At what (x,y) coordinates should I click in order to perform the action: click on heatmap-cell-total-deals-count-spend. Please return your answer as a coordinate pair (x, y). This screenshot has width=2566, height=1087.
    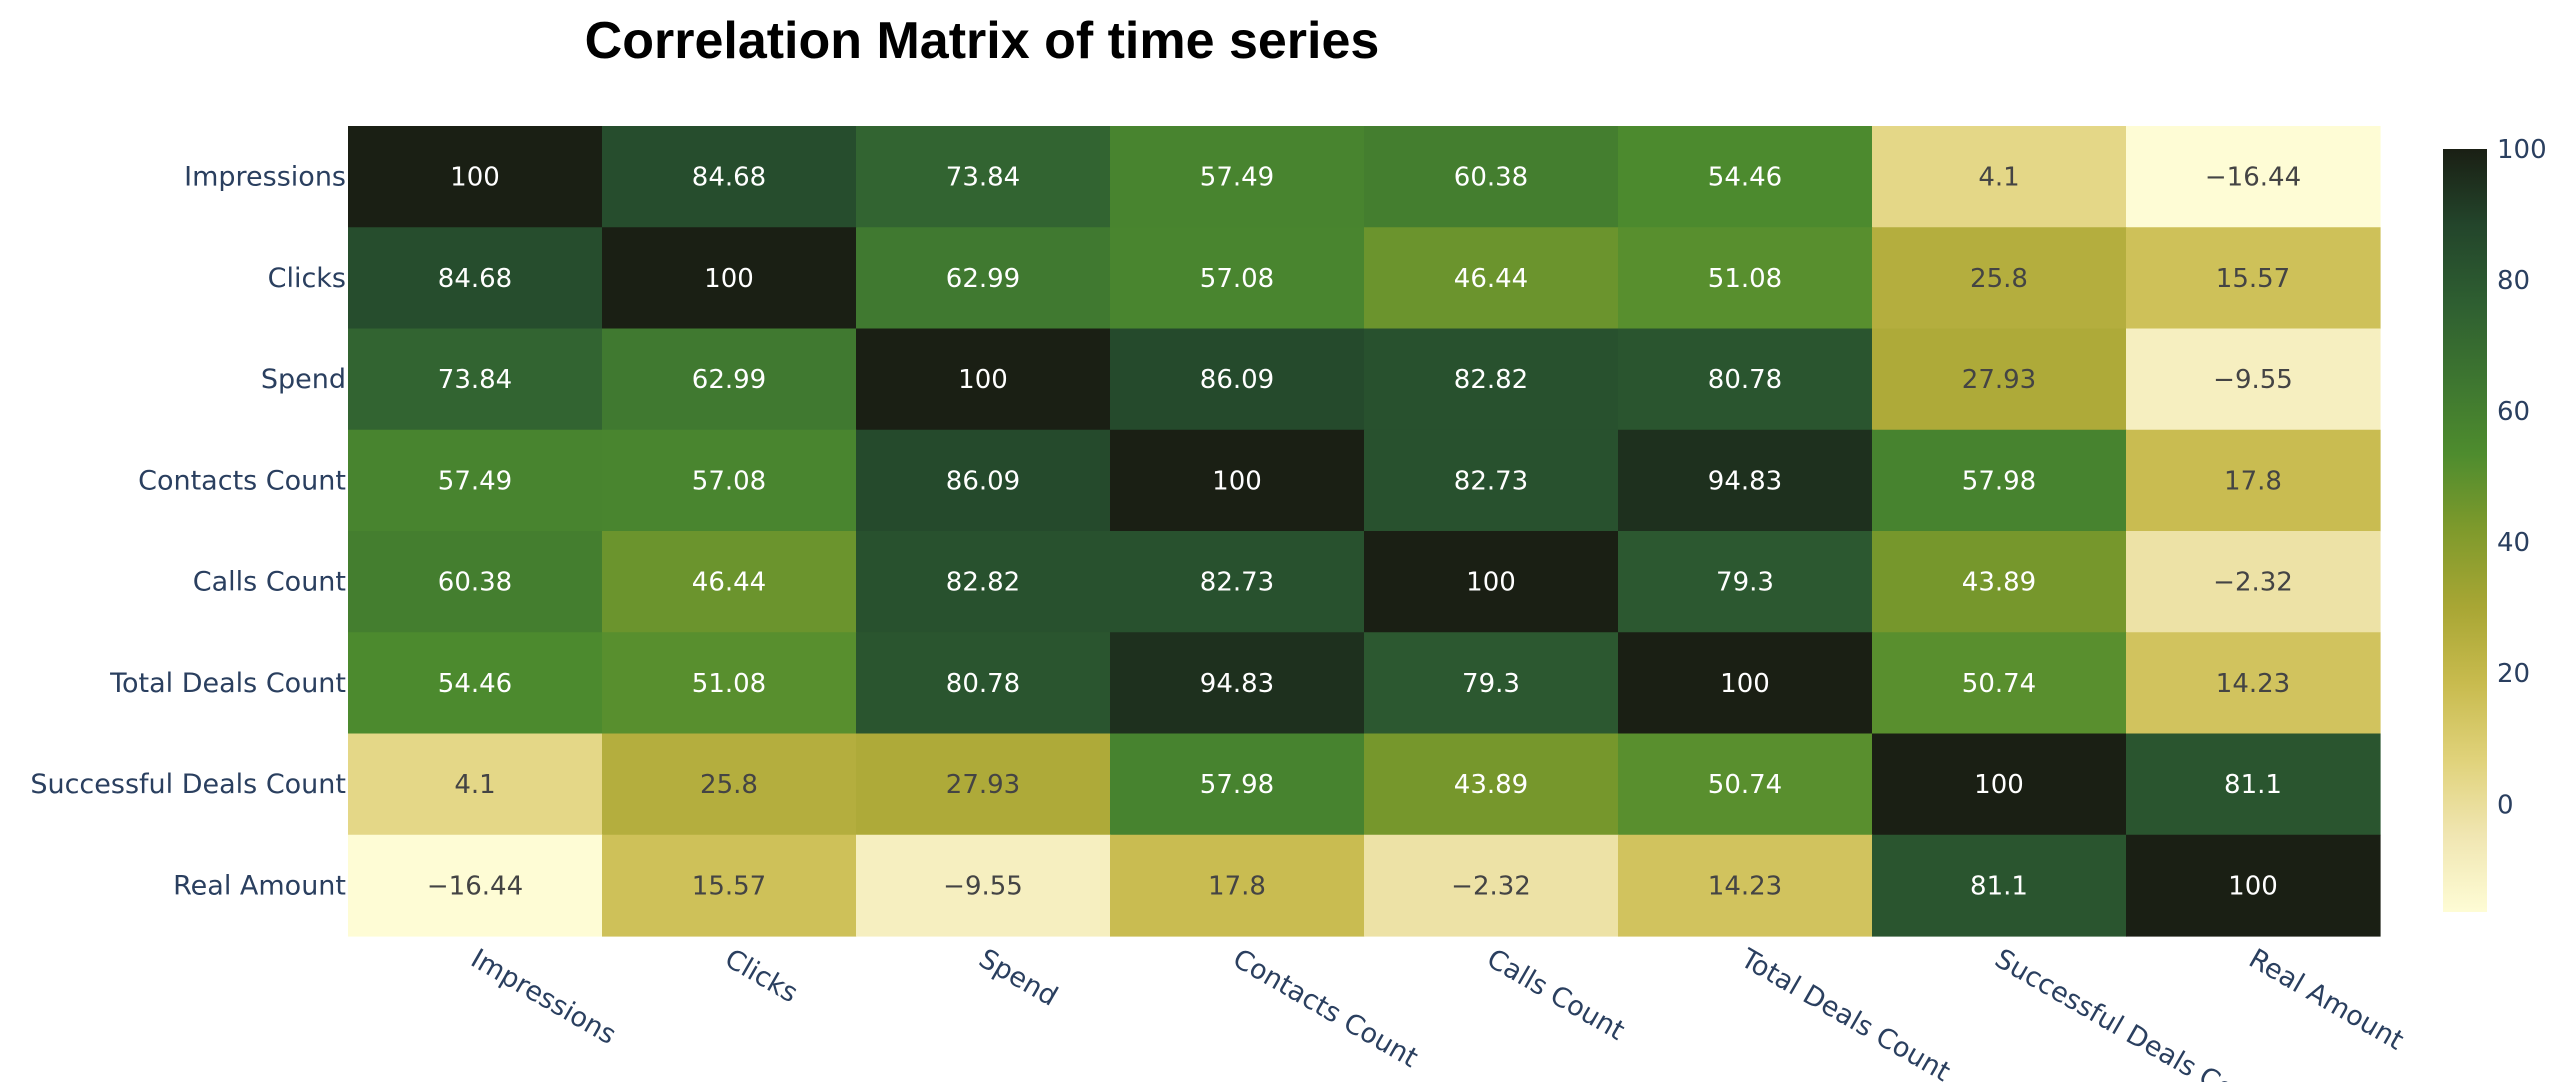
    Looking at the image, I should click on (983, 683).